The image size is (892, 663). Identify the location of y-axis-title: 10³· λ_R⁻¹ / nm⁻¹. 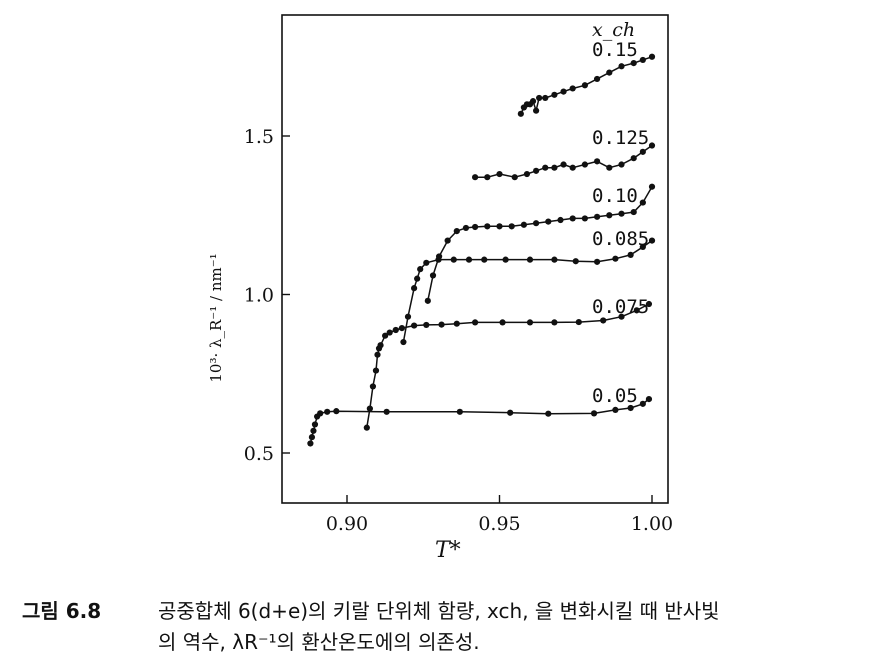
(216, 317).